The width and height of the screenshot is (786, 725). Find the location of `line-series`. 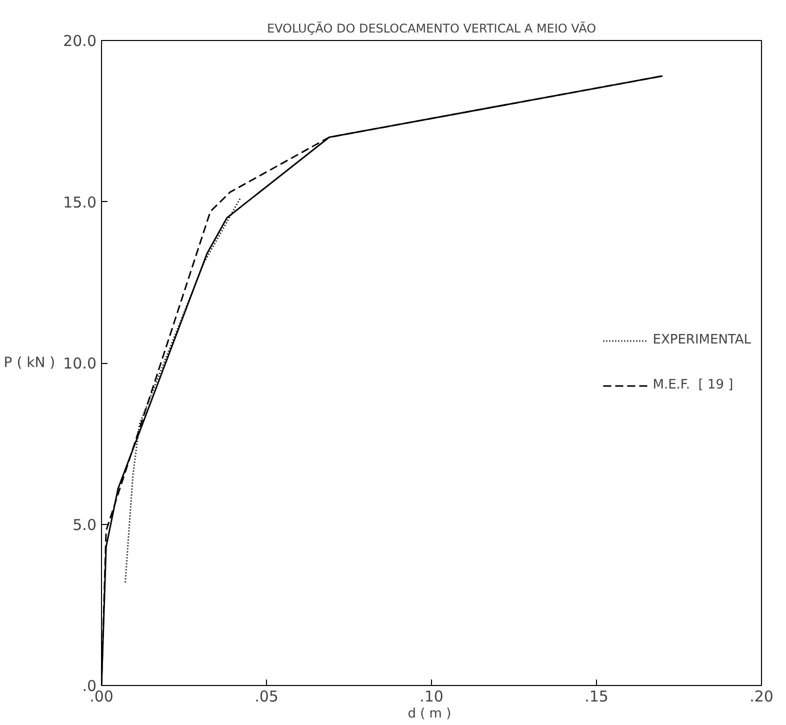

line-series is located at coordinates (182, 391).